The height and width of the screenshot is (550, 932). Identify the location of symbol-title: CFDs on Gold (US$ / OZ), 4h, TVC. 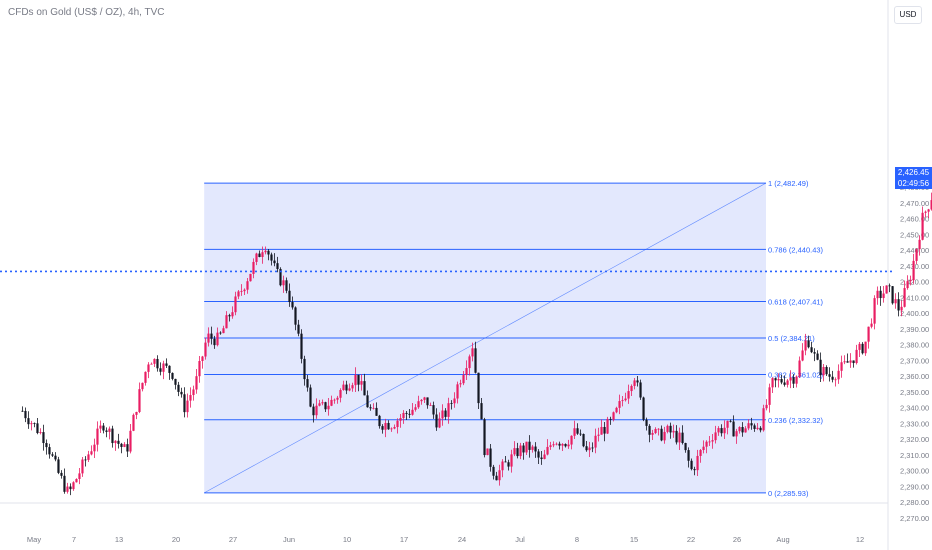
(86, 12).